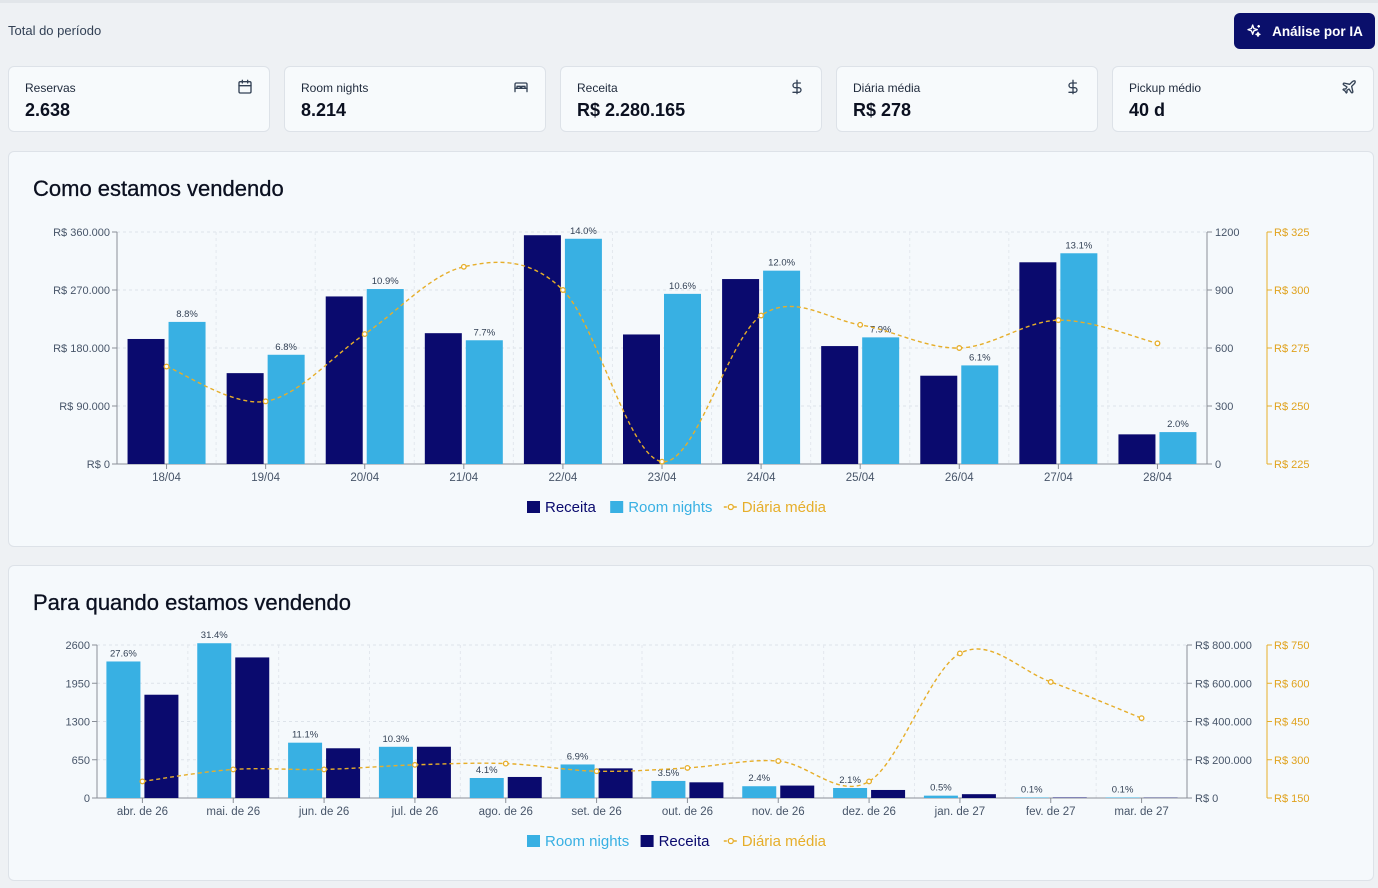  What do you see at coordinates (761, 478) in the screenshot?
I see `x-tick-label: 24/04` at bounding box center [761, 478].